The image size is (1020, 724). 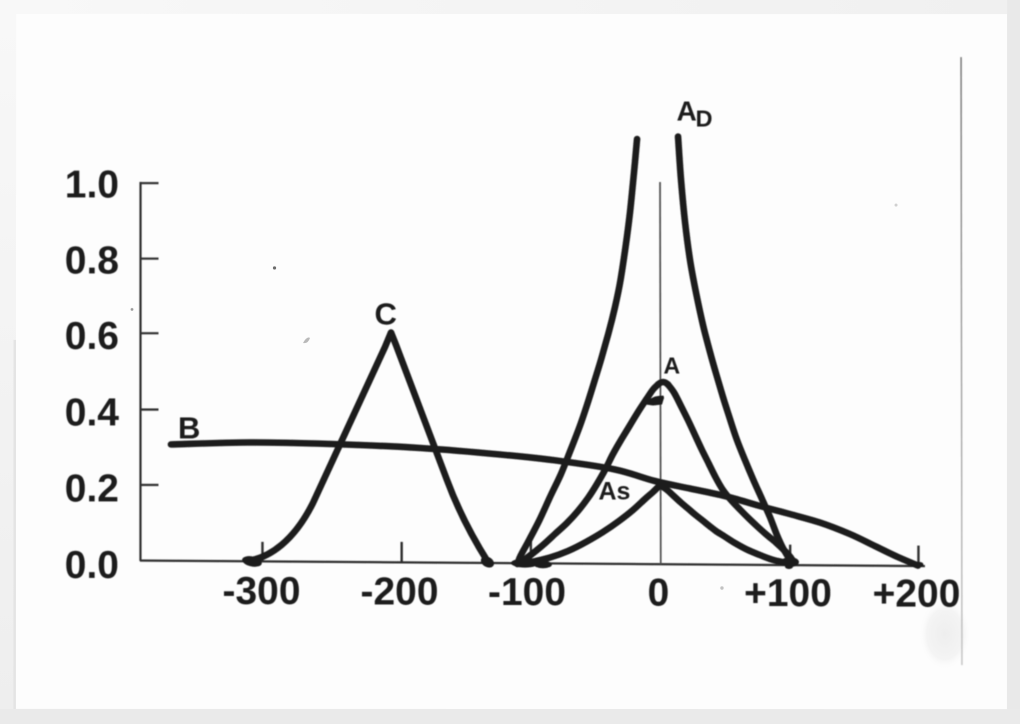 What do you see at coordinates (386, 313) in the screenshot?
I see `svg-text: C` at bounding box center [386, 313].